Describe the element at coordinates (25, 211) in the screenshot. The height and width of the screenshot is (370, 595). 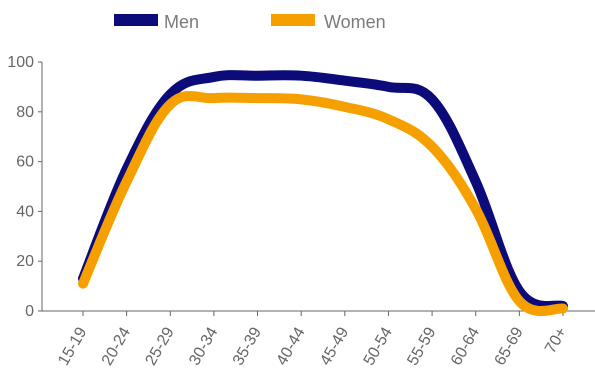
I see `y-tick-label: 40` at that location.